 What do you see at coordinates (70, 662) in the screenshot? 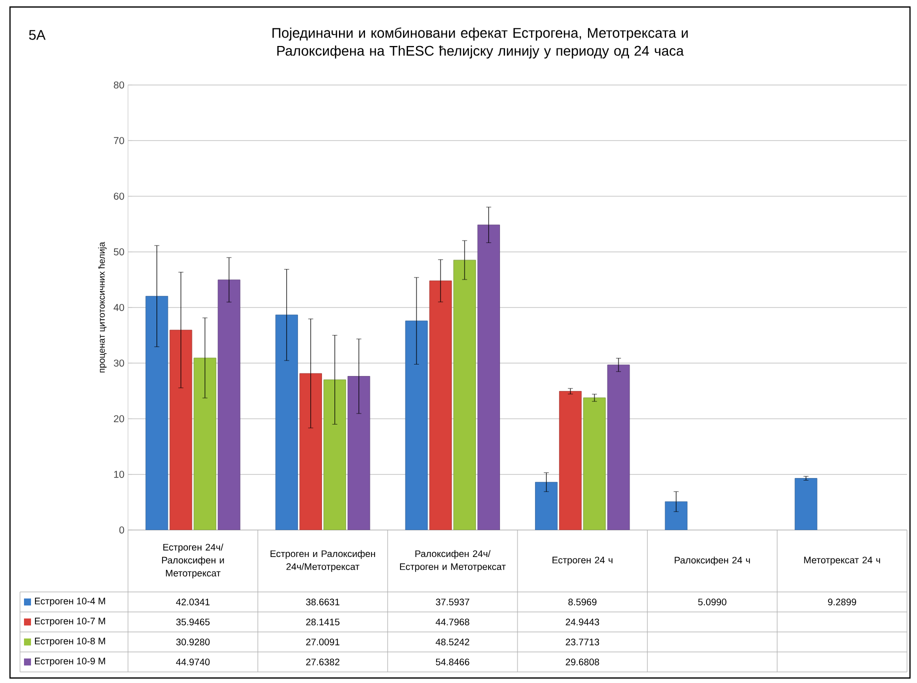
I see `legend-label: Естроген 10-9 М` at bounding box center [70, 662].